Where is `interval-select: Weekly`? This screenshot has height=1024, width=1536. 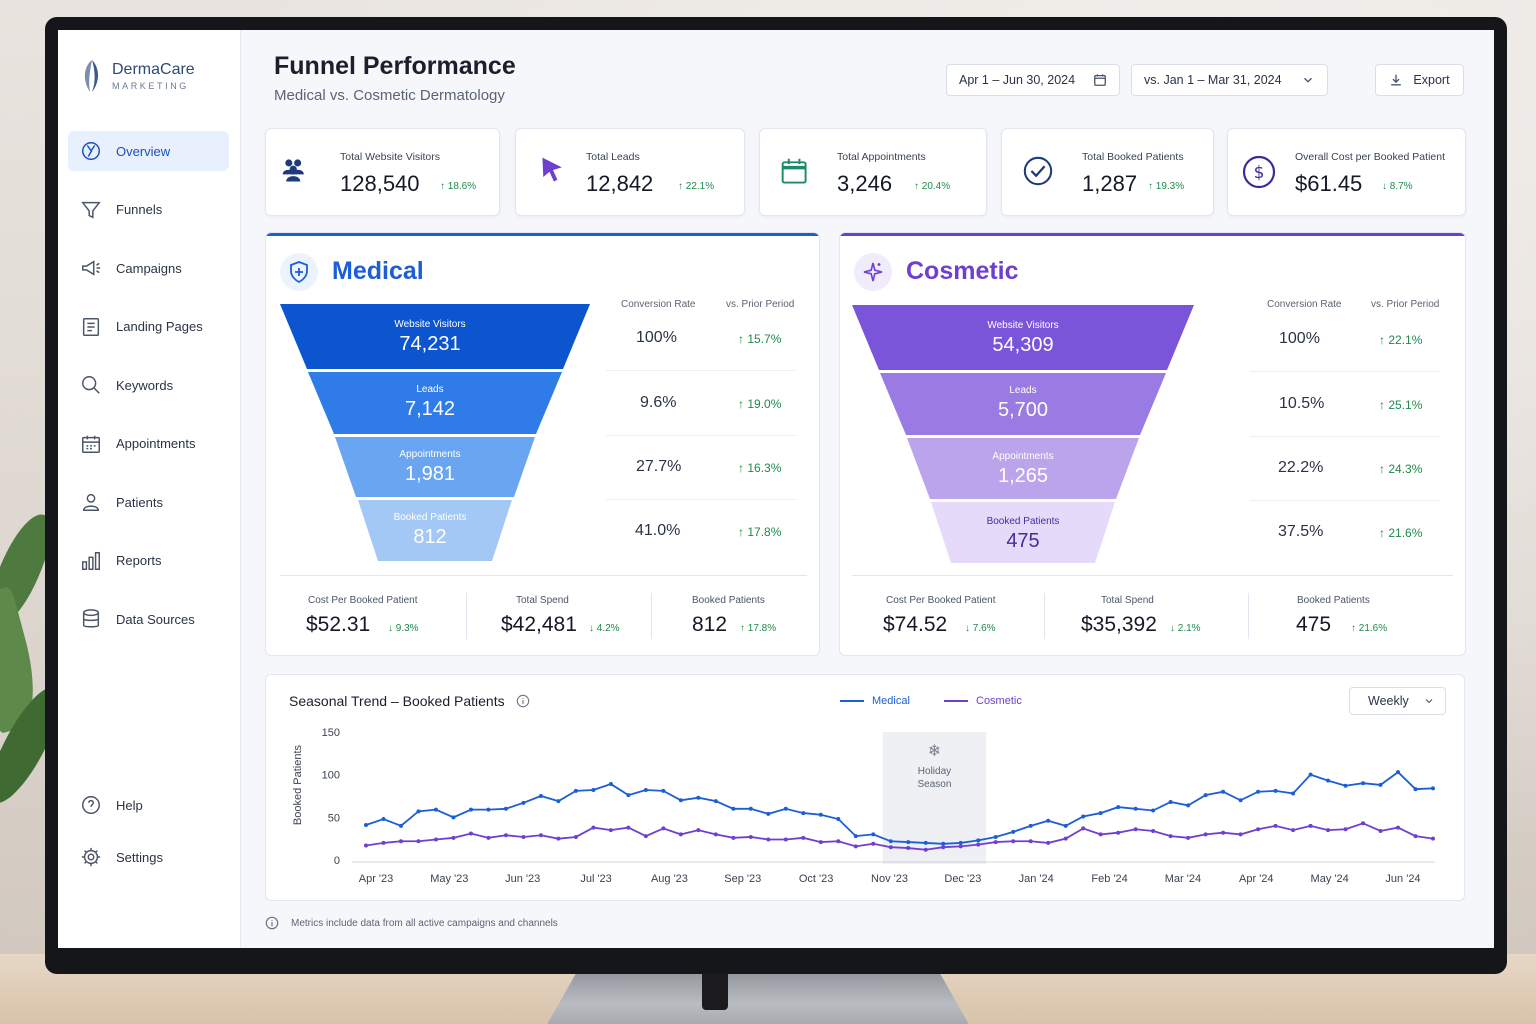 interval-select: Weekly is located at coordinates (1397, 701).